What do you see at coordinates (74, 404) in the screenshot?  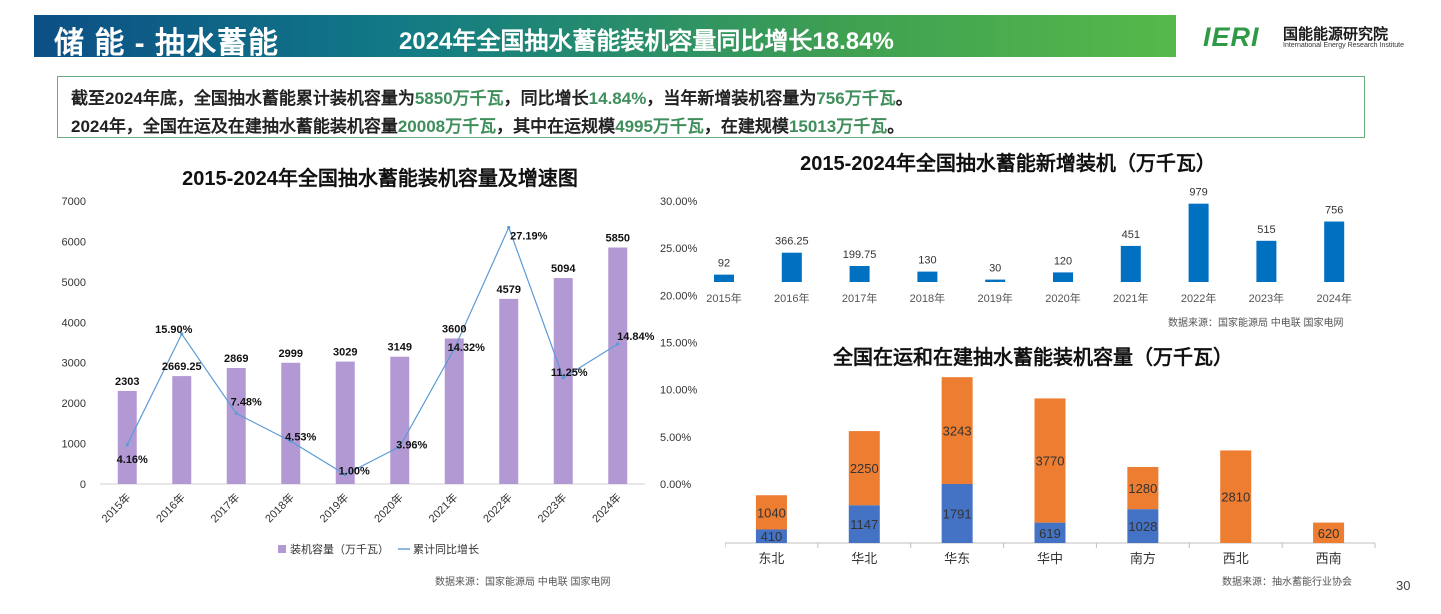 I see `y-tick-label: 2000` at bounding box center [74, 404].